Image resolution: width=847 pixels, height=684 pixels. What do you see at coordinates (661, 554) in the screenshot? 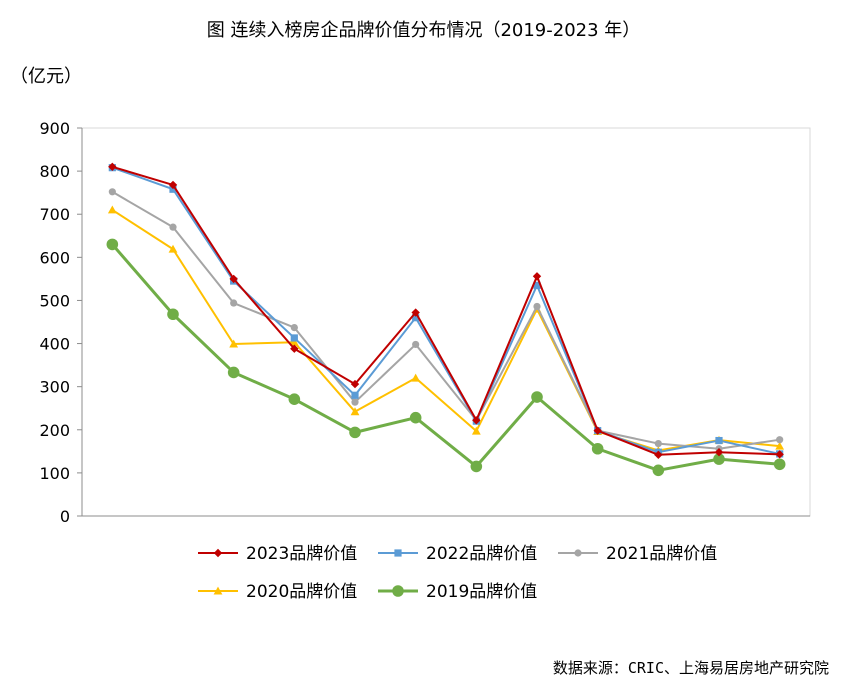
I see `legend-label: 2021品牌价值` at bounding box center [661, 554].